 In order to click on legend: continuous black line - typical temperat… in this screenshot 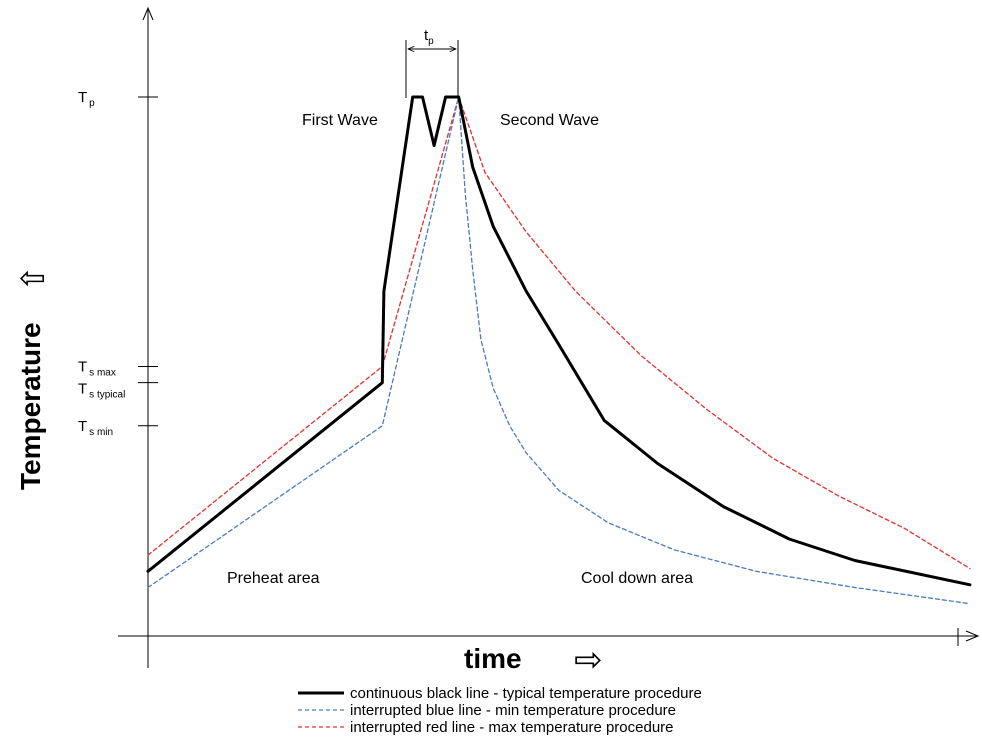, I will do `click(500, 710)`.